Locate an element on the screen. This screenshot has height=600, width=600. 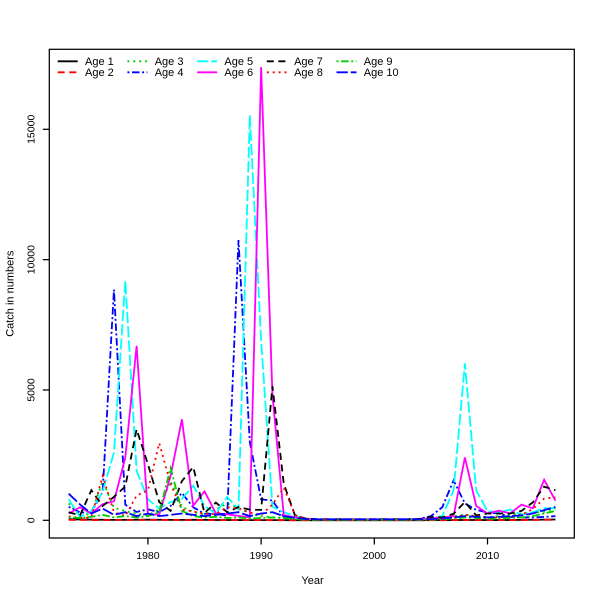
svg-text: Age 6 is located at coordinates (238, 73).